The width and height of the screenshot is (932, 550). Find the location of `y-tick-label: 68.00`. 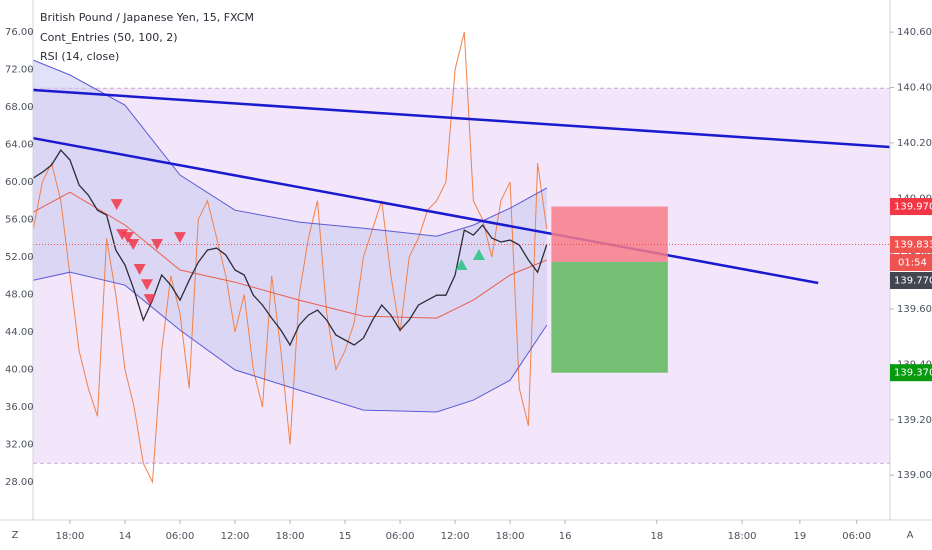

y-tick-label: 68.00 is located at coordinates (19, 107).